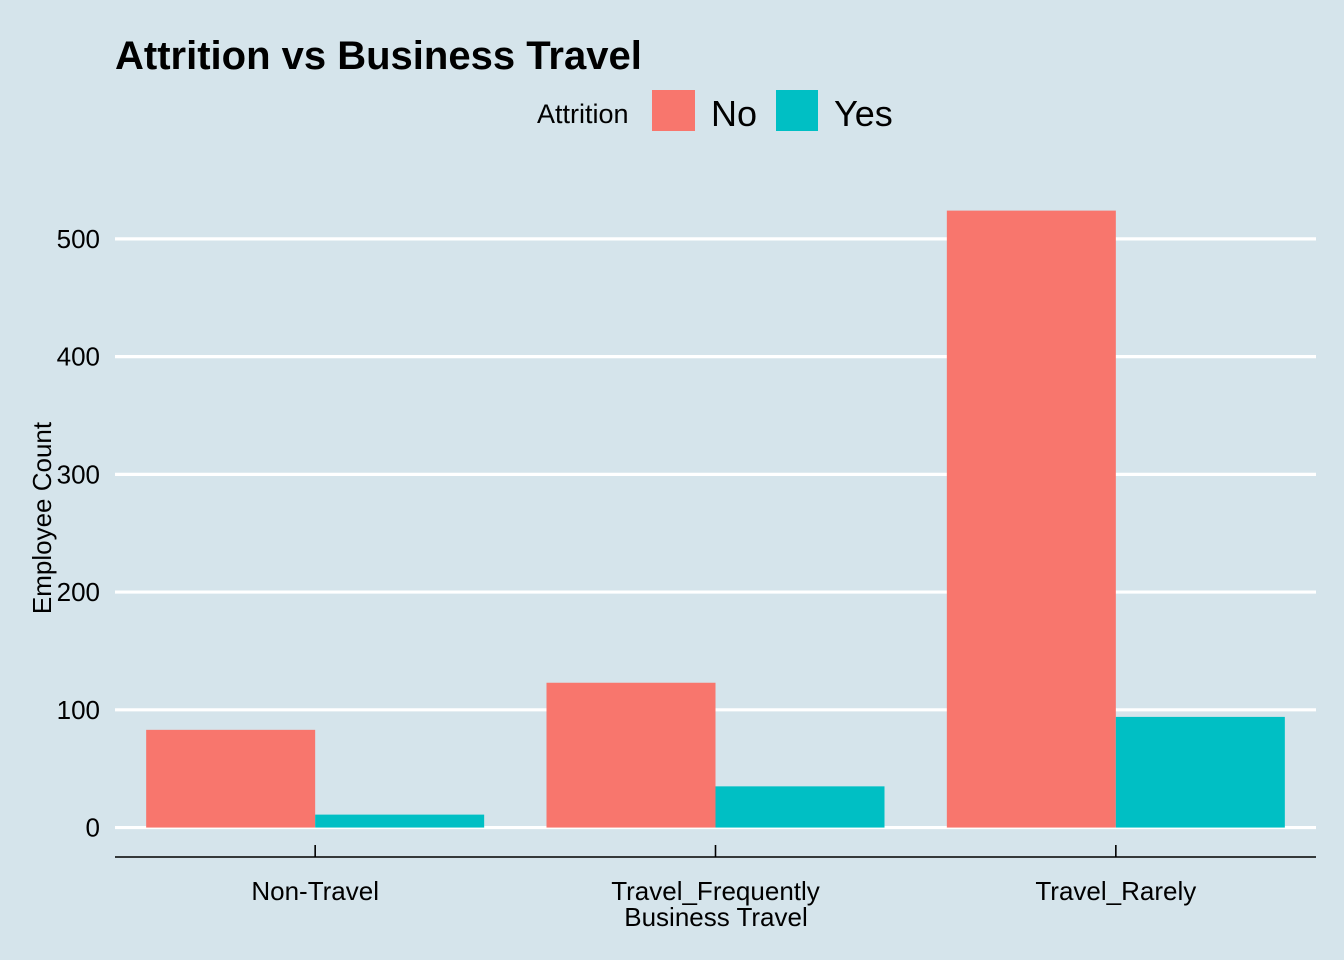 The image size is (1344, 960). Describe the element at coordinates (631, 755) in the screenshot. I see `bar-Travel_Frequently-No` at that location.